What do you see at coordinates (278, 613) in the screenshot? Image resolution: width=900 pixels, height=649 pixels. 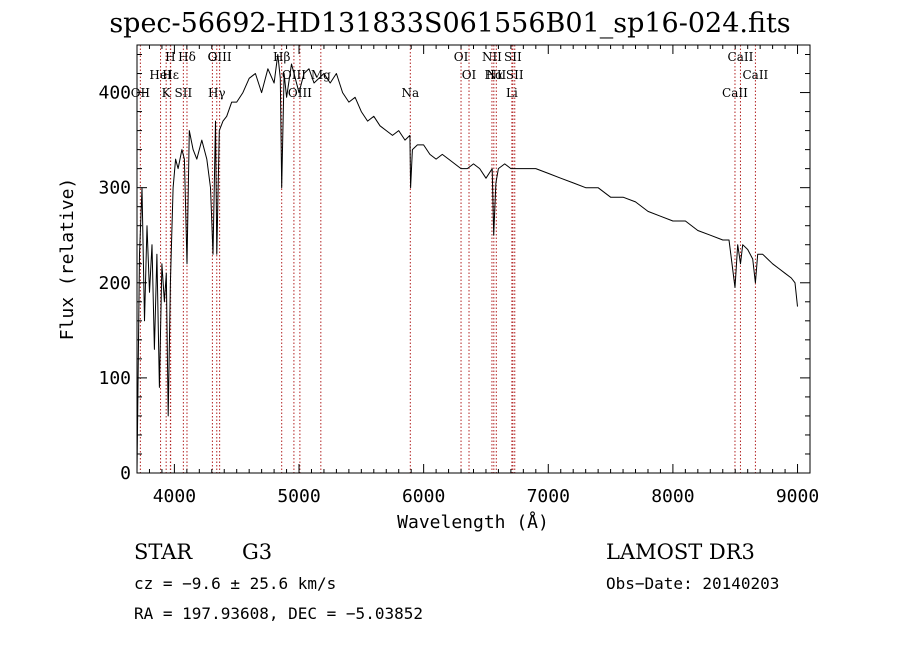 I see `coordinates: RA = 197.93608, DEC = −5.03852` at bounding box center [278, 613].